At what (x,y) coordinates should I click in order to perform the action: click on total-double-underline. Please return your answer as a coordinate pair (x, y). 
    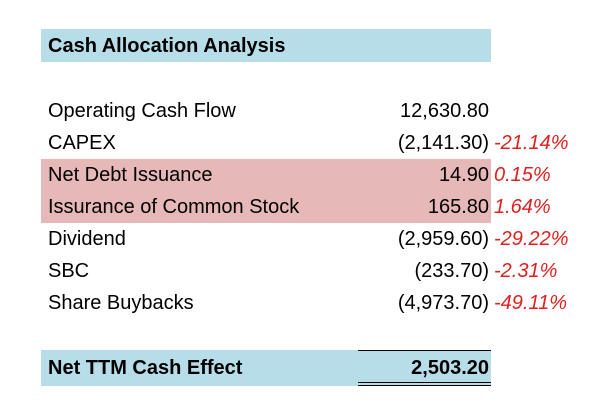
    Looking at the image, I should click on (424, 384).